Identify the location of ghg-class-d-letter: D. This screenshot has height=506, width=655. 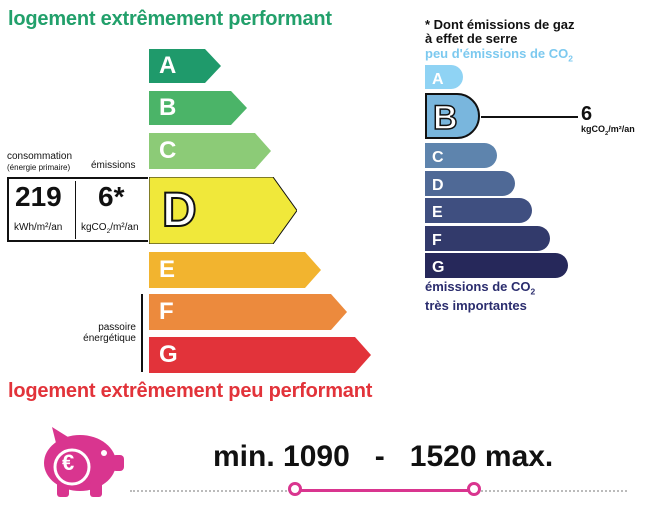
(438, 185).